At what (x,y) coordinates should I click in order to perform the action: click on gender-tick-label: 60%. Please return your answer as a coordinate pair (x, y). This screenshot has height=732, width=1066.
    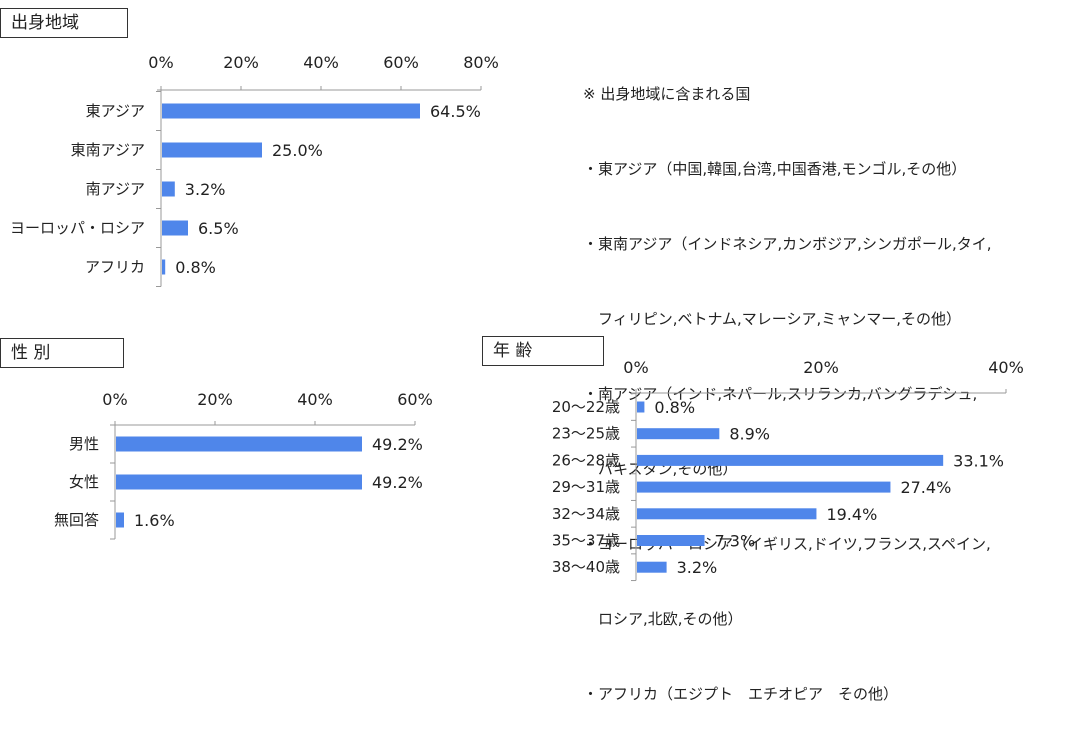
    Looking at the image, I should click on (415, 399).